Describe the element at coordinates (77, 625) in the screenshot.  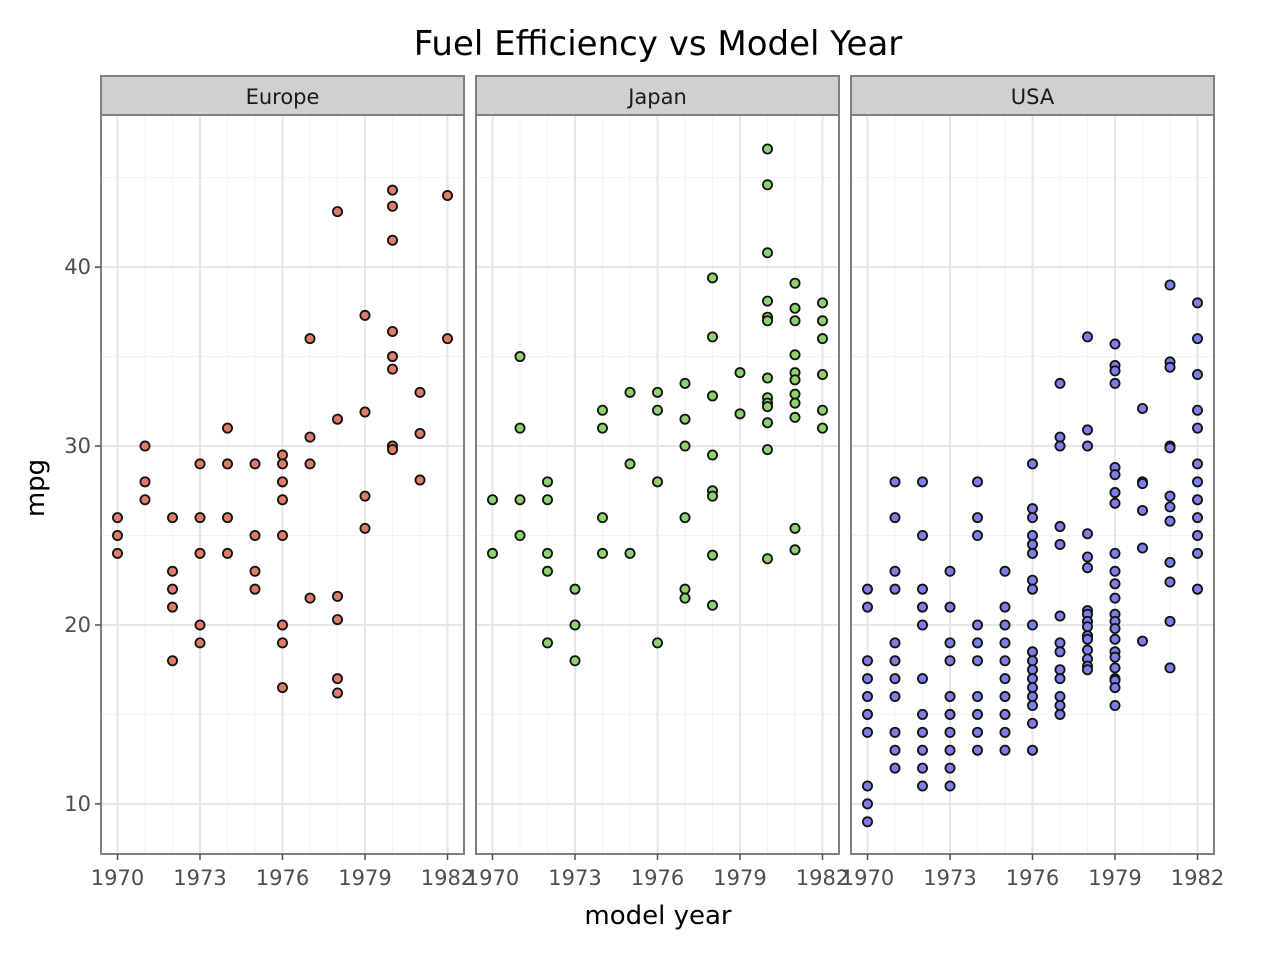
I see `y-tick-label: 20` at that location.